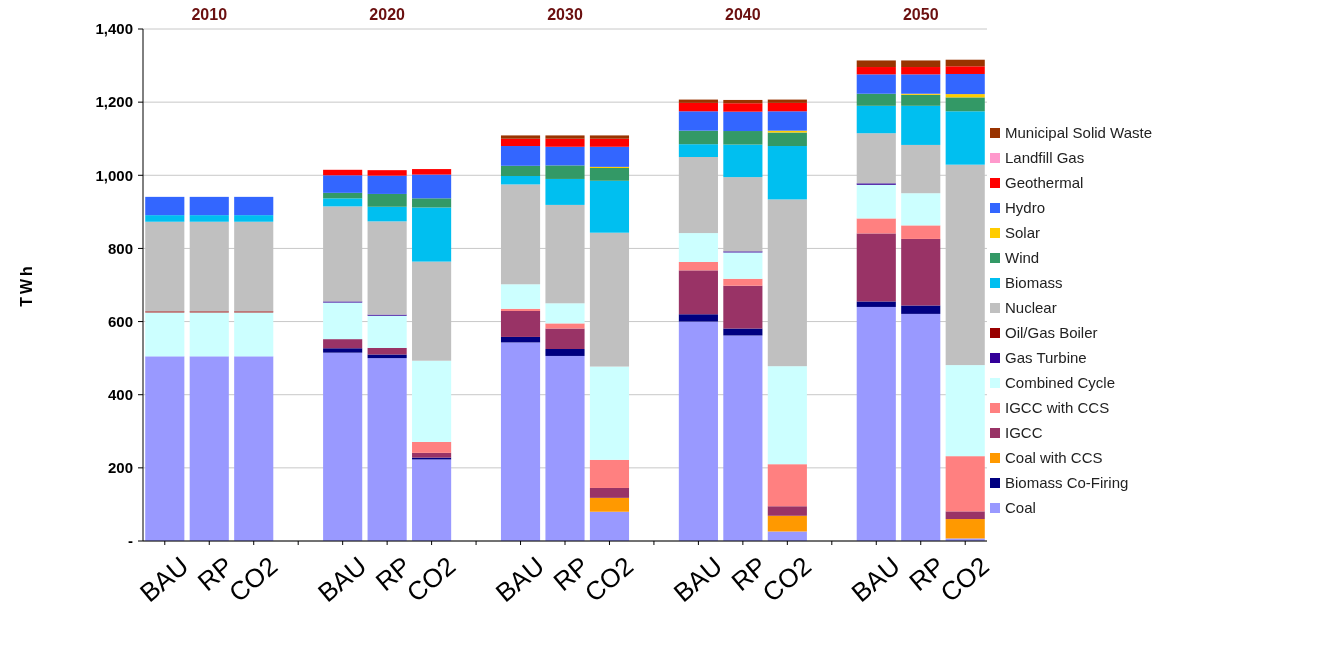  Describe the element at coordinates (1023, 233) in the screenshot. I see `legend-label: Solar` at that location.